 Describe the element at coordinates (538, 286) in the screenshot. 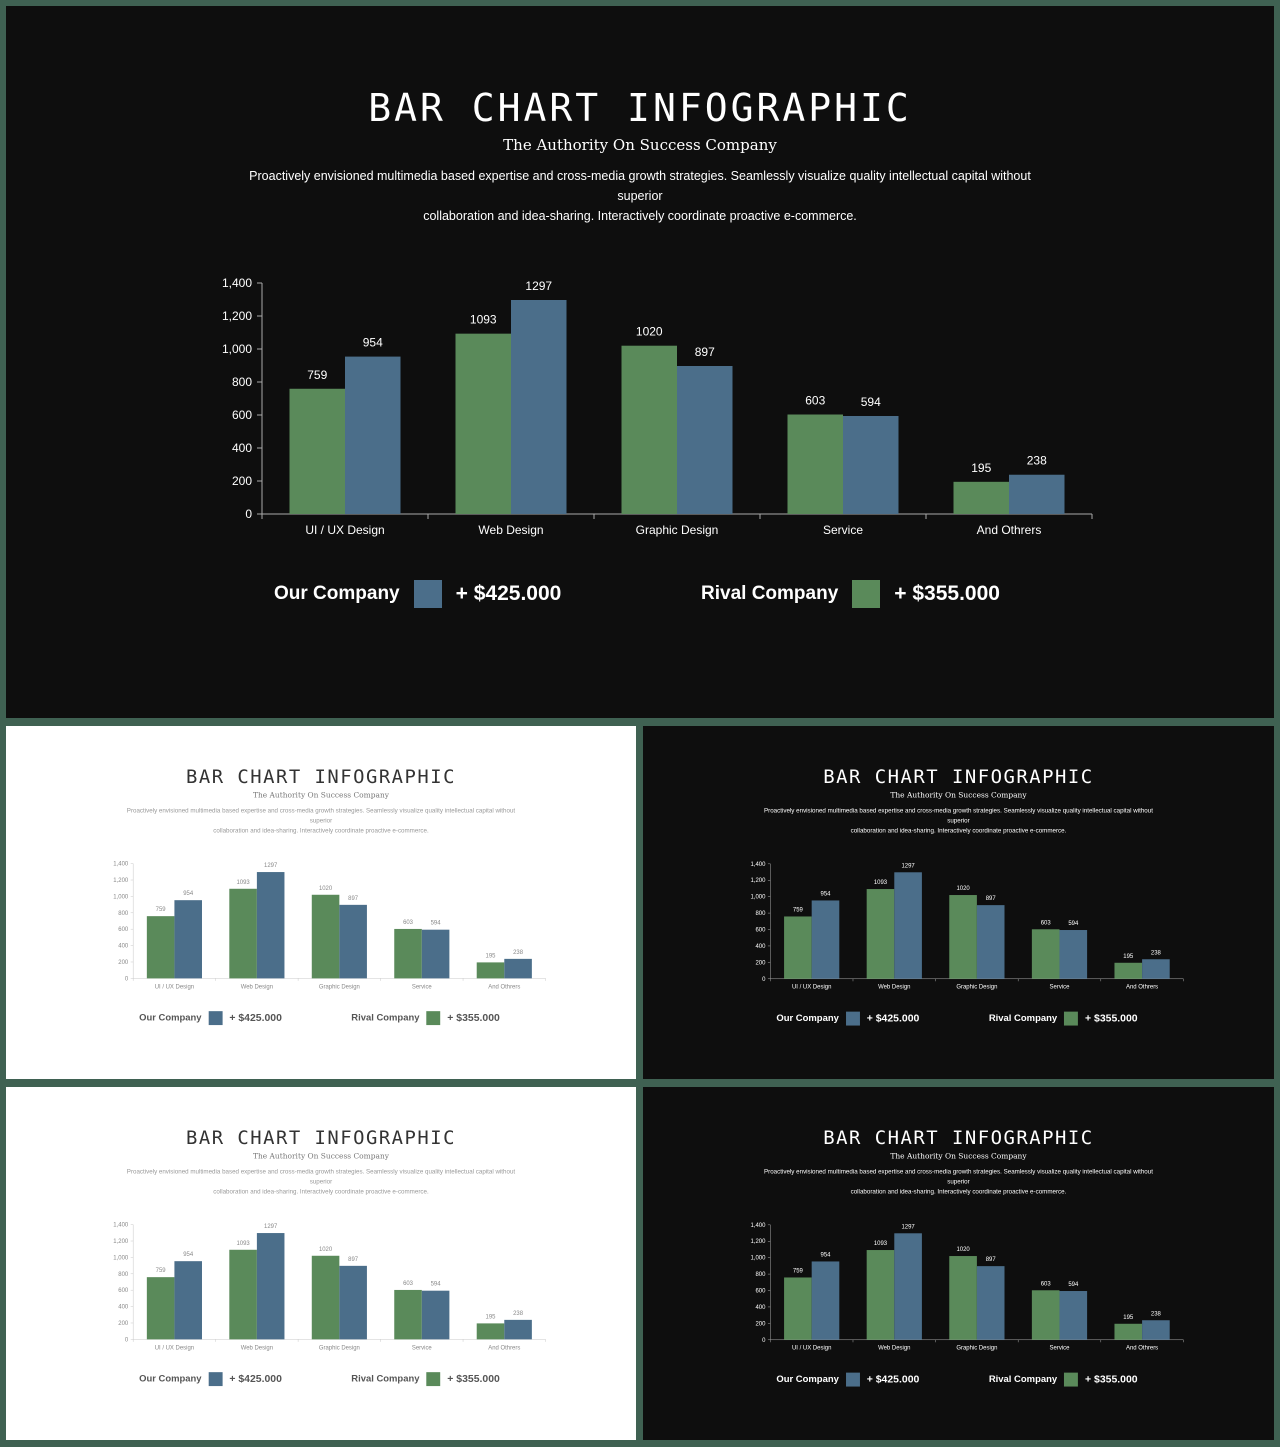

I see `data-label: 1297` at that location.